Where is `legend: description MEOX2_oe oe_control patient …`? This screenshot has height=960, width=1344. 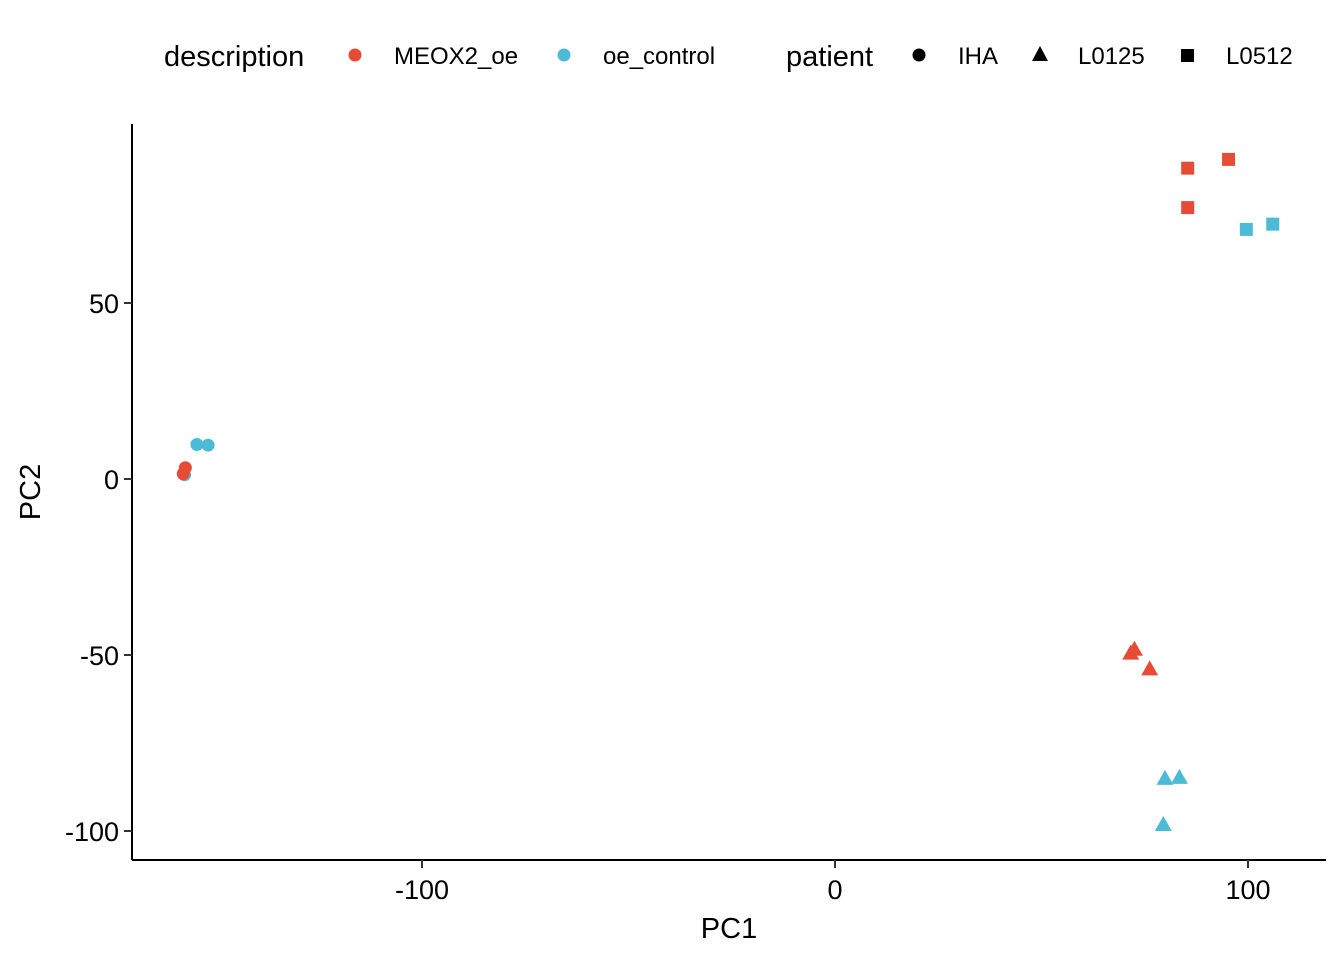 legend: description MEOX2_oe oe_control patient … is located at coordinates (728, 57).